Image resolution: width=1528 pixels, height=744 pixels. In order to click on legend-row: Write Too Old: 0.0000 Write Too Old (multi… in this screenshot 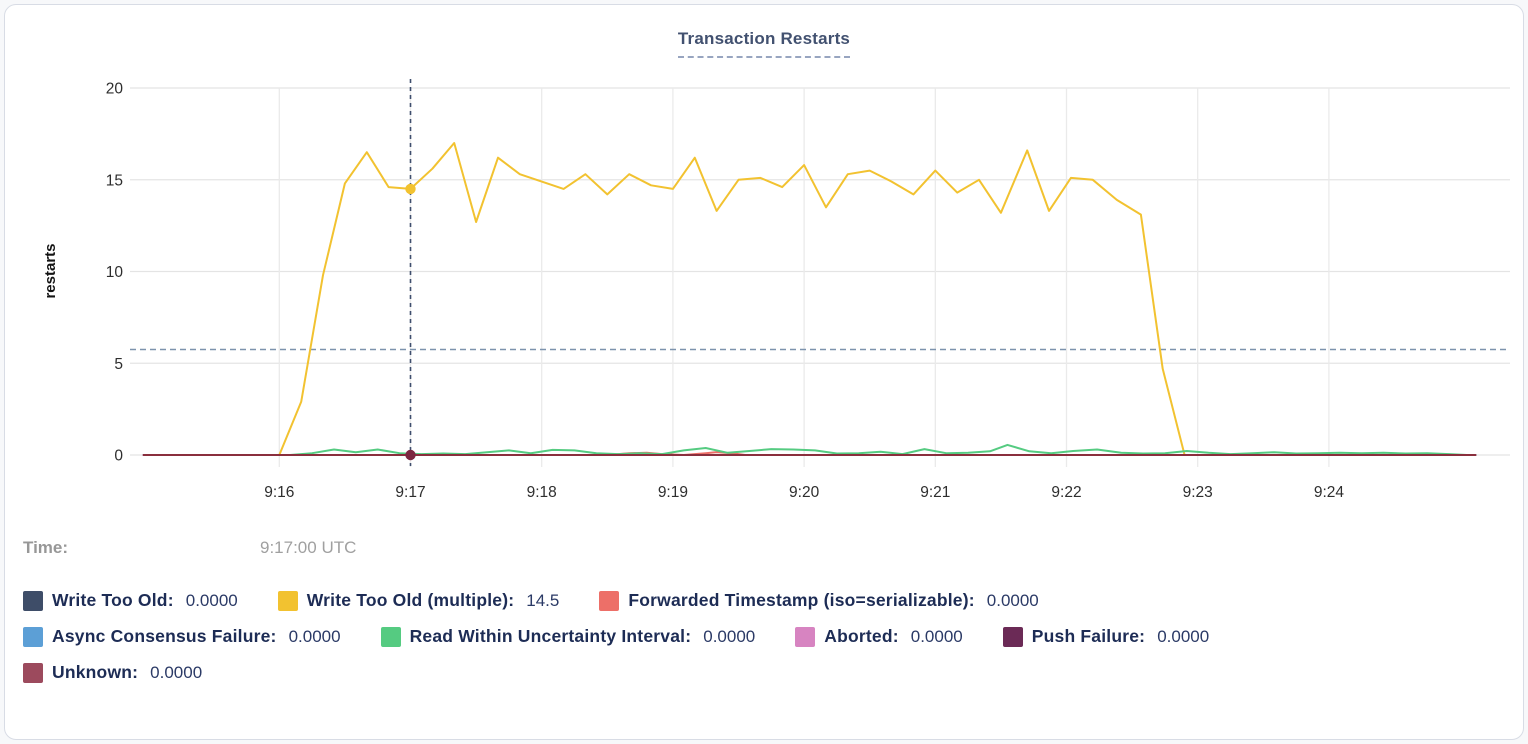, I will do `click(765, 600)`.